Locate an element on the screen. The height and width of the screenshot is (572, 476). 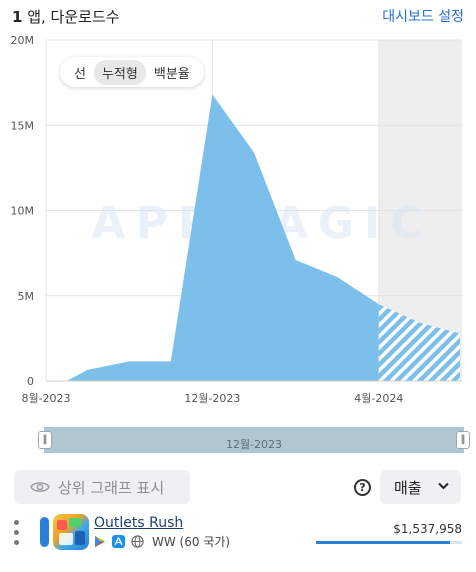
mode-line-button: 선 is located at coordinates (80, 74).